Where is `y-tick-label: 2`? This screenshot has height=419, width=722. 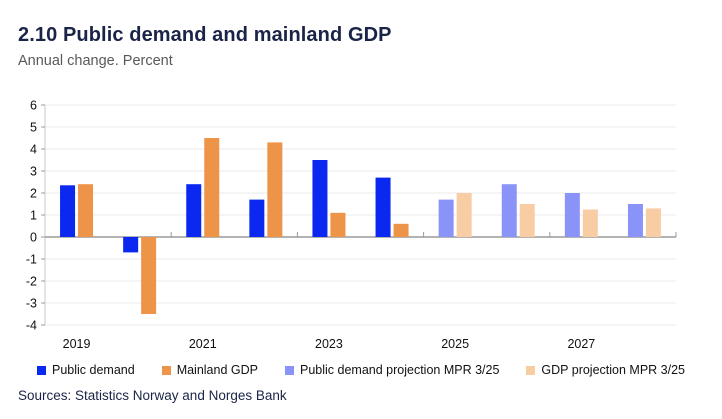
y-tick-label: 2 is located at coordinates (33, 194).